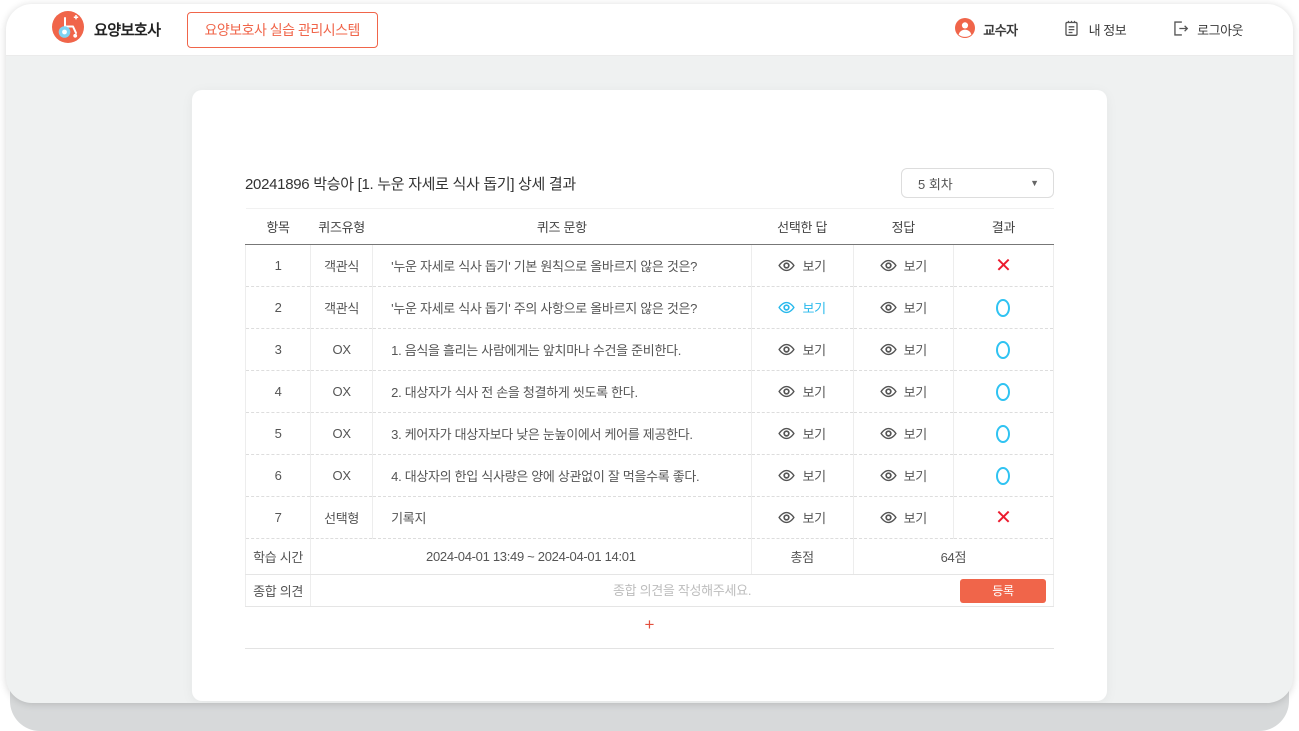 Image resolution: width=1299 pixels, height=731 pixels. What do you see at coordinates (277, 349) in the screenshot?
I see `row-number: 3` at bounding box center [277, 349].